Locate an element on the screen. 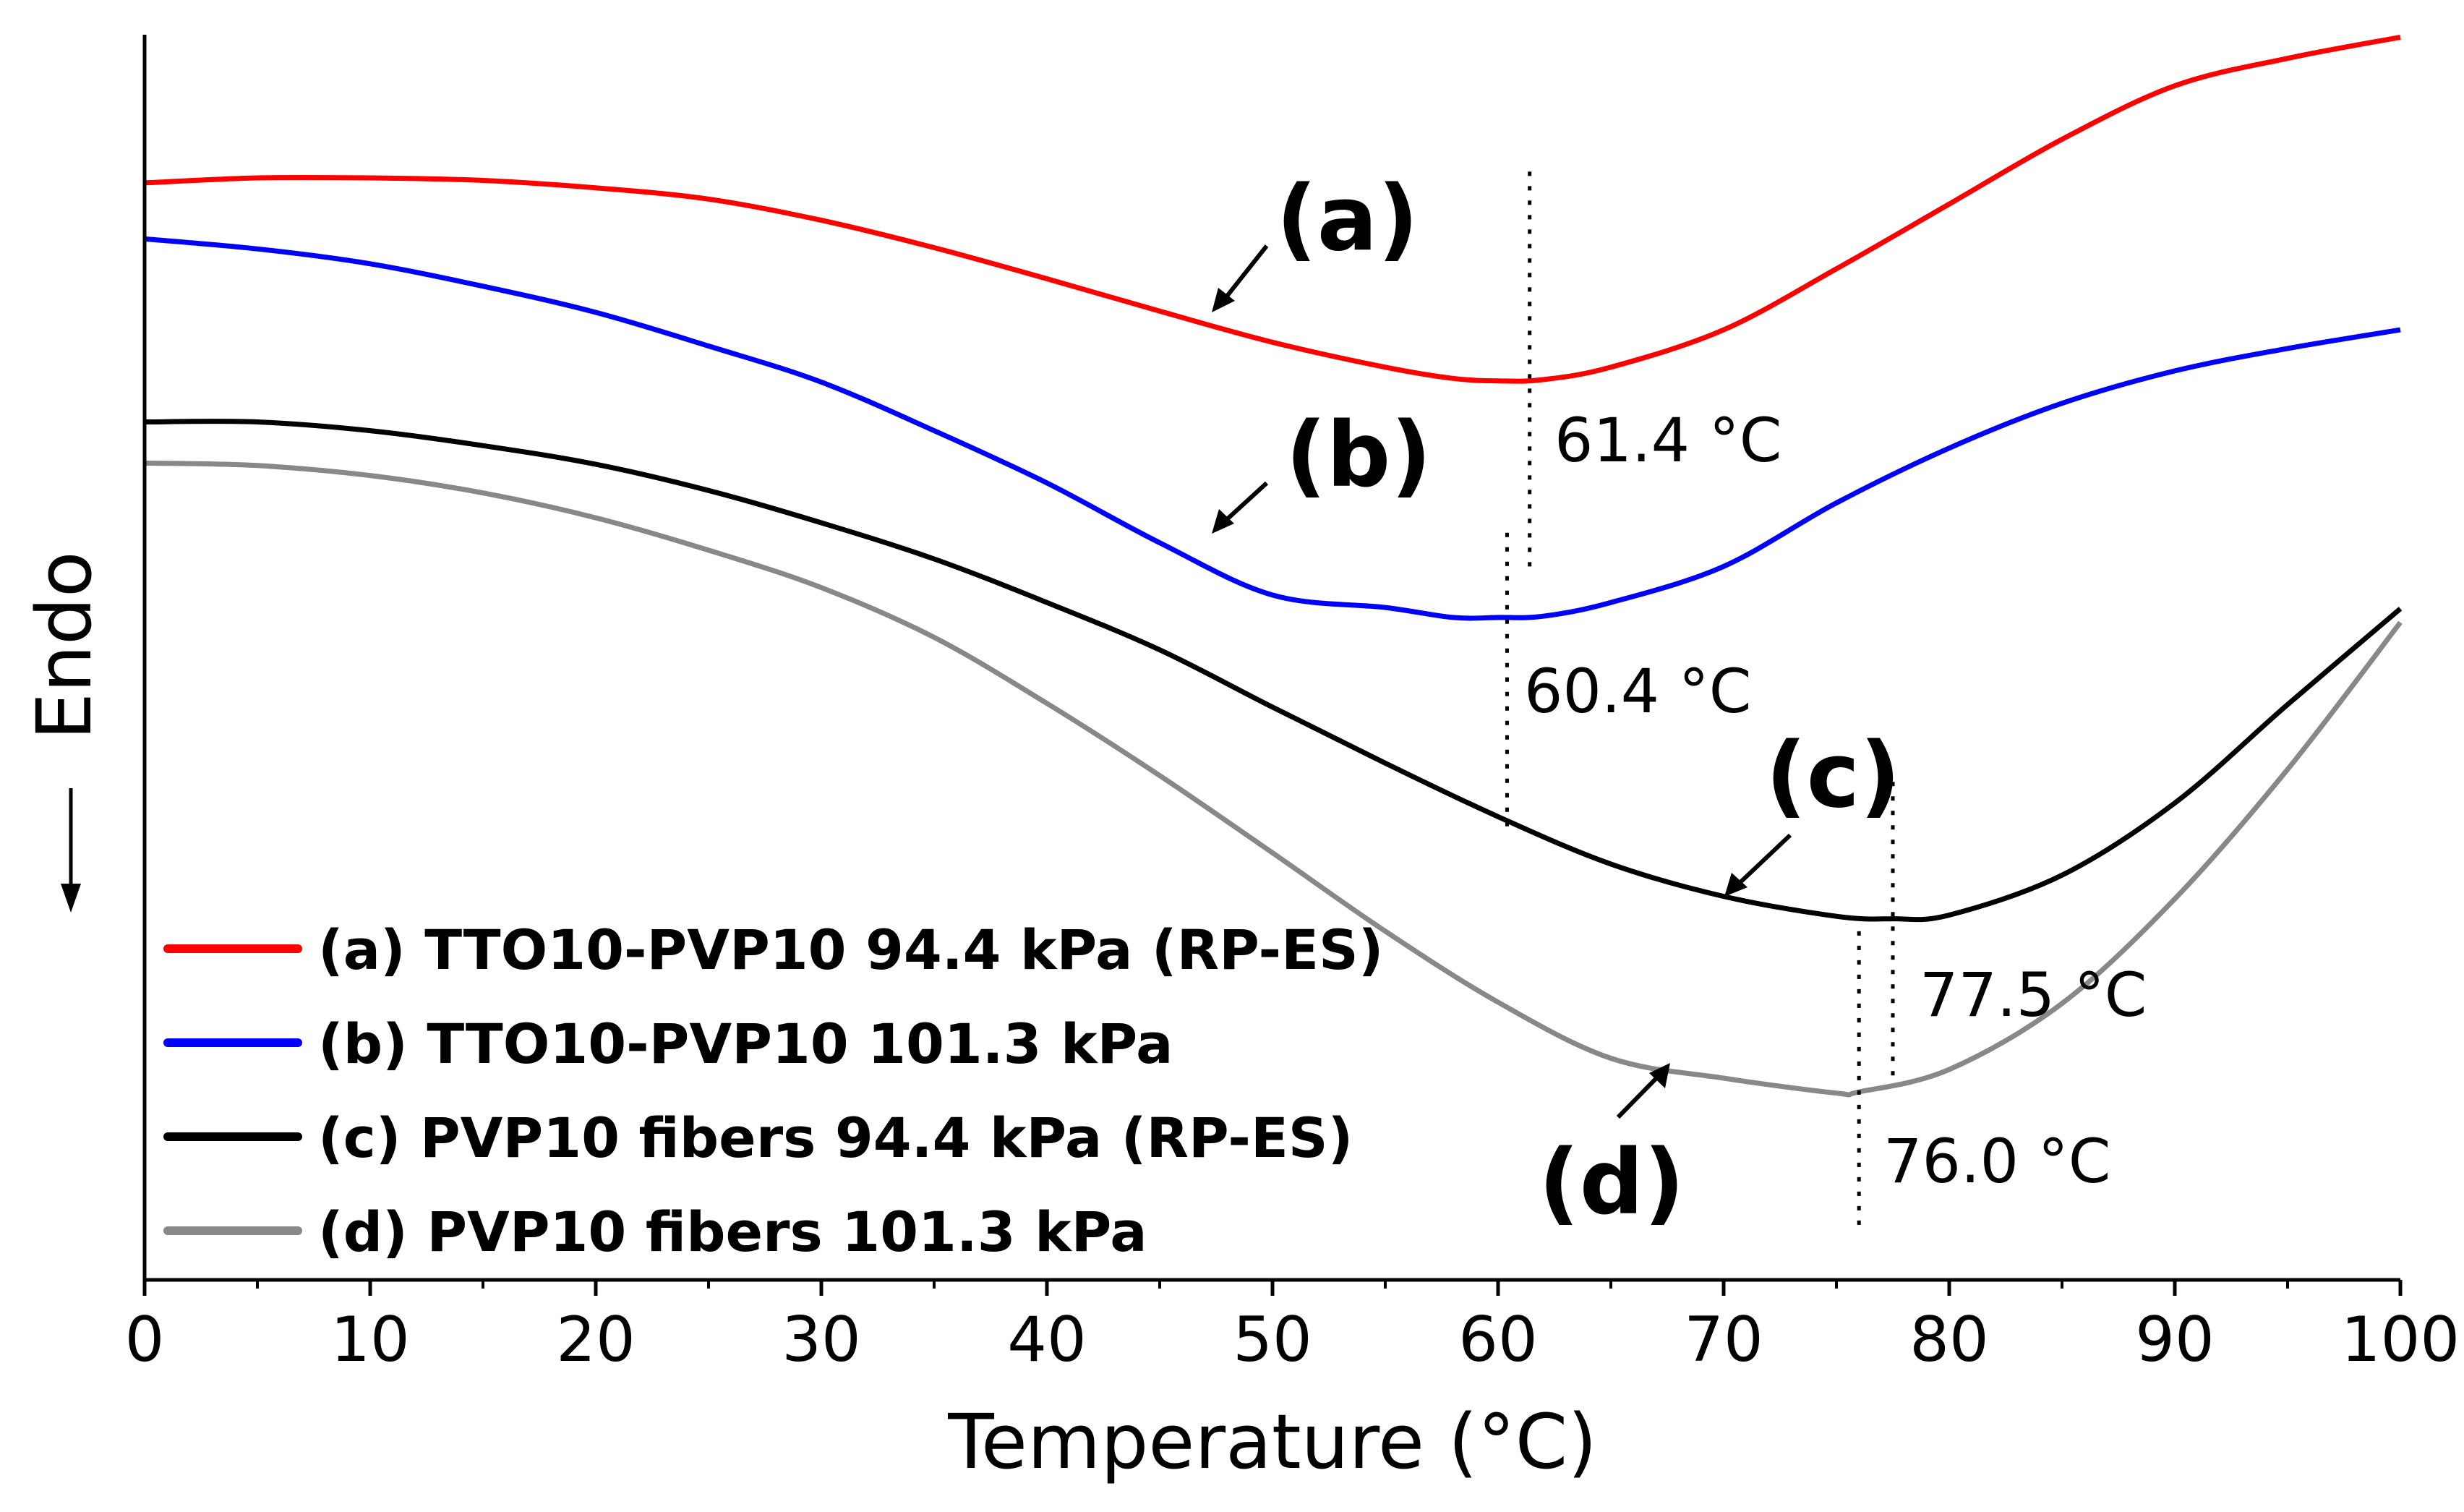 The width and height of the screenshot is (2464, 1512). x-tick-label: 70 is located at coordinates (1724, 1340).